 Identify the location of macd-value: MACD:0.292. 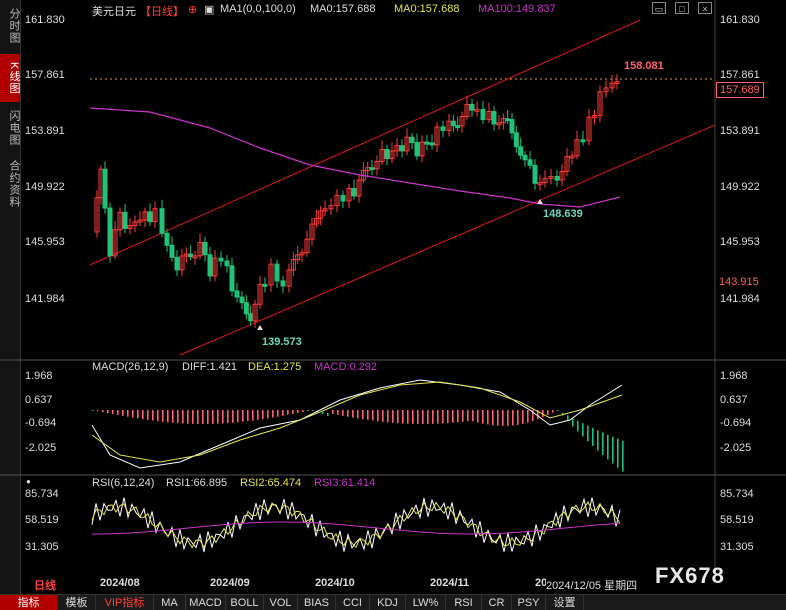
(345, 367).